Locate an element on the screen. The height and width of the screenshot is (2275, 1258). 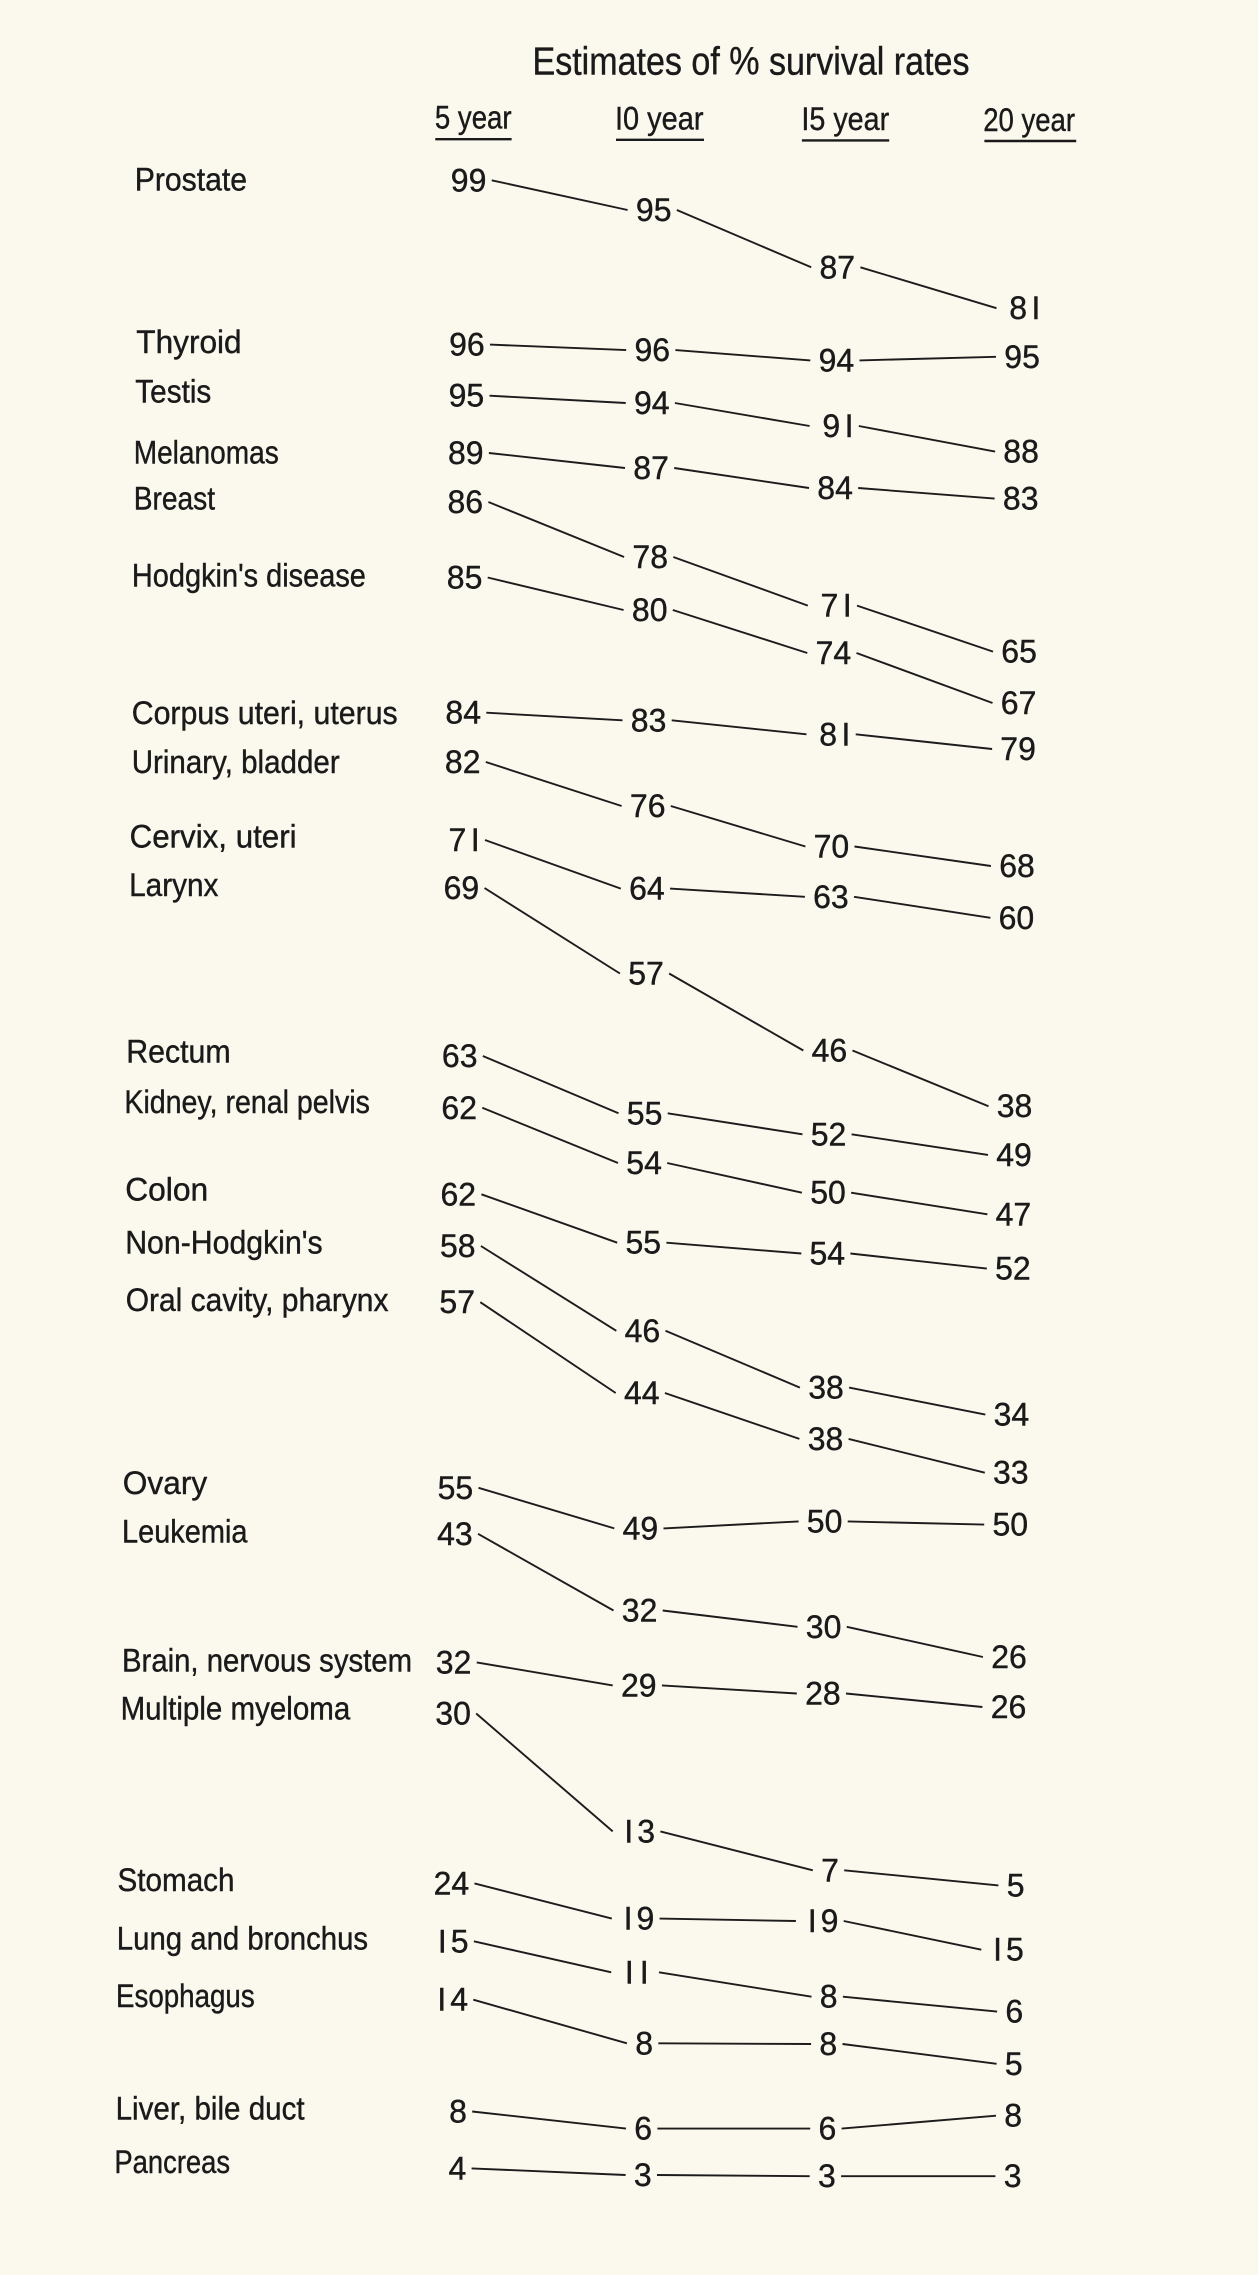
svg-text: Non-Hodgkin's is located at coordinates (224, 1242).